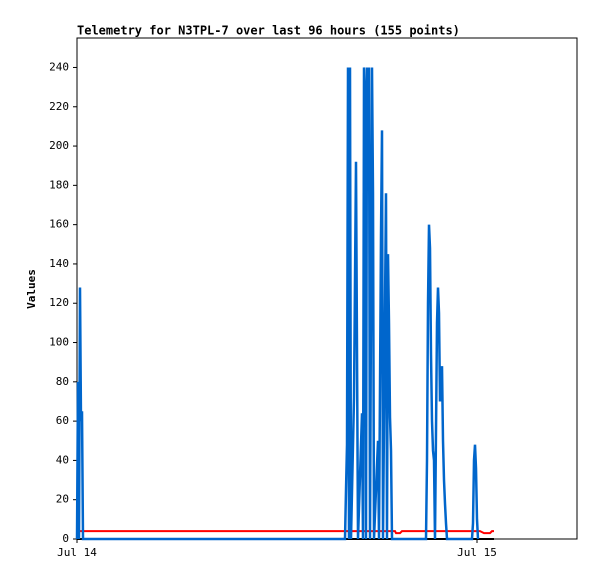  I want to click on series-line, so click(285, 532).